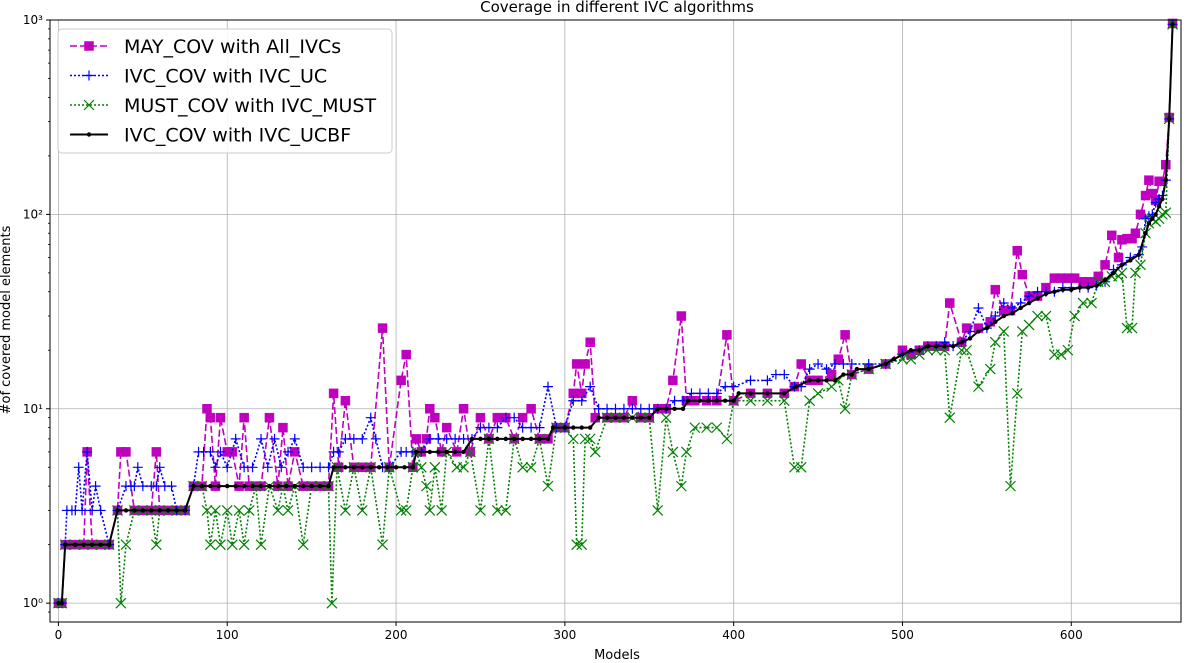  Describe the element at coordinates (225, 77) in the screenshot. I see `legend-label: IVC_COV with IVC_UC` at that location.